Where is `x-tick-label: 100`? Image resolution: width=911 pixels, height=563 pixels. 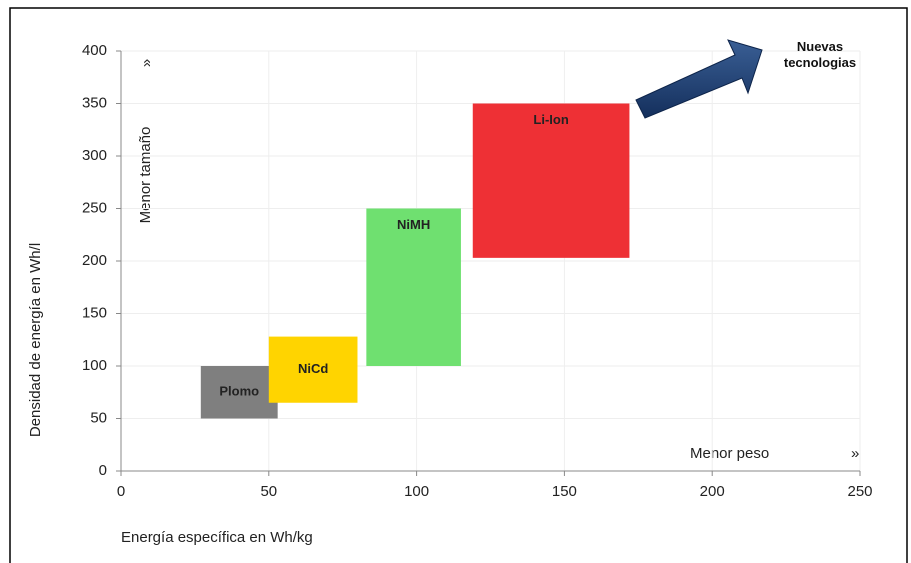
x-tick-label: 100 is located at coordinates (416, 491).